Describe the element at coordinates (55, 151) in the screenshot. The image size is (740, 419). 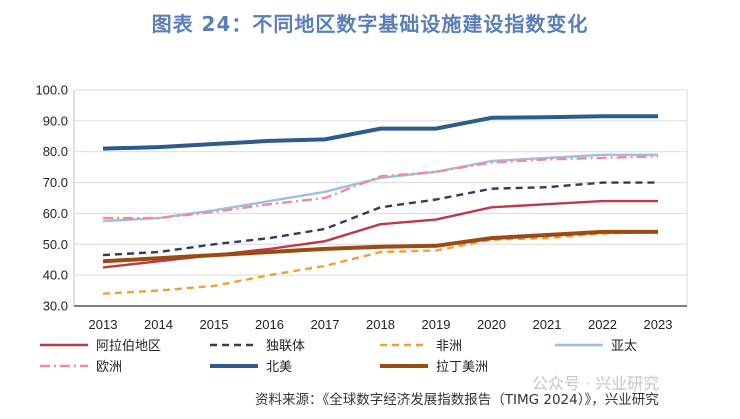
I see `y-tick-label: 80.0` at that location.